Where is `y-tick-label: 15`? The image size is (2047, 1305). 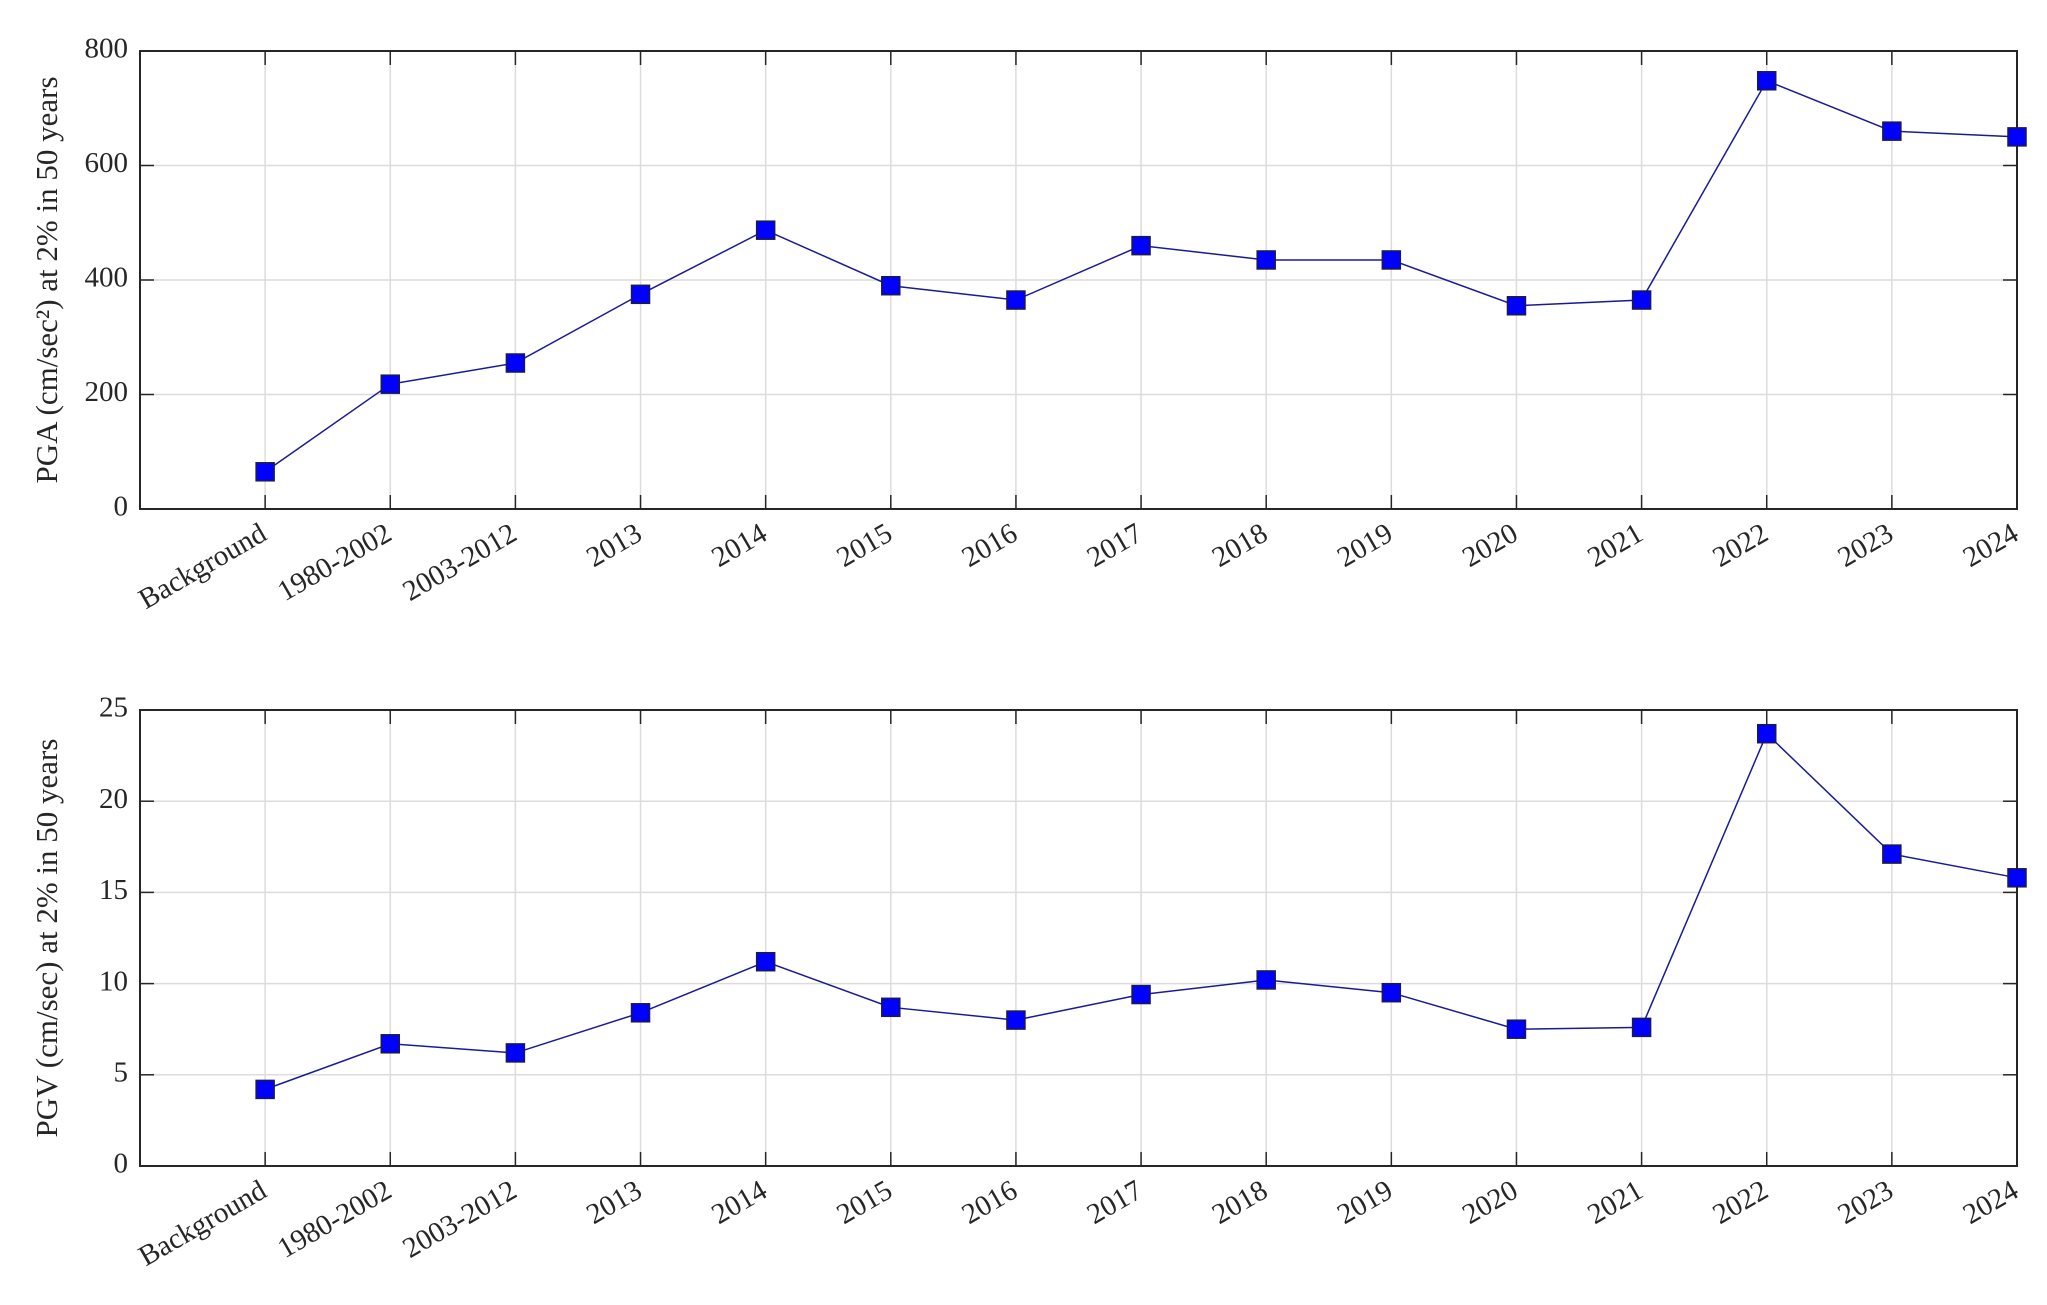
y-tick-label: 15 is located at coordinates (113, 890).